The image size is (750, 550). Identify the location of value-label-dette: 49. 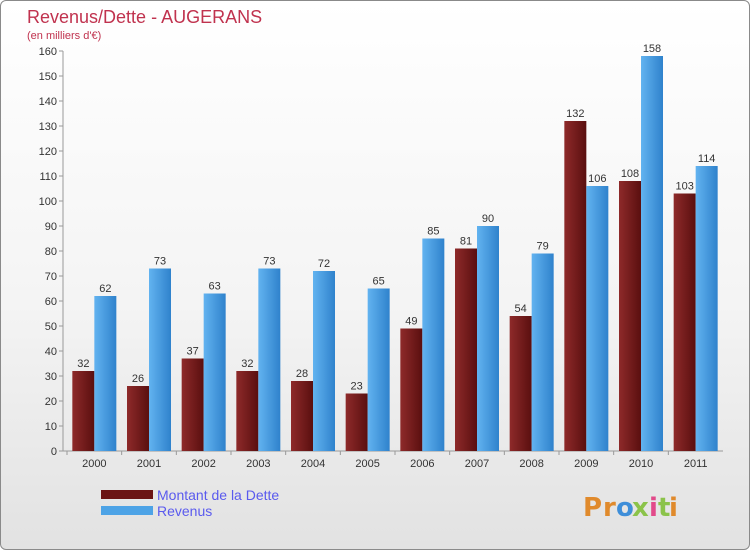
(411, 322).